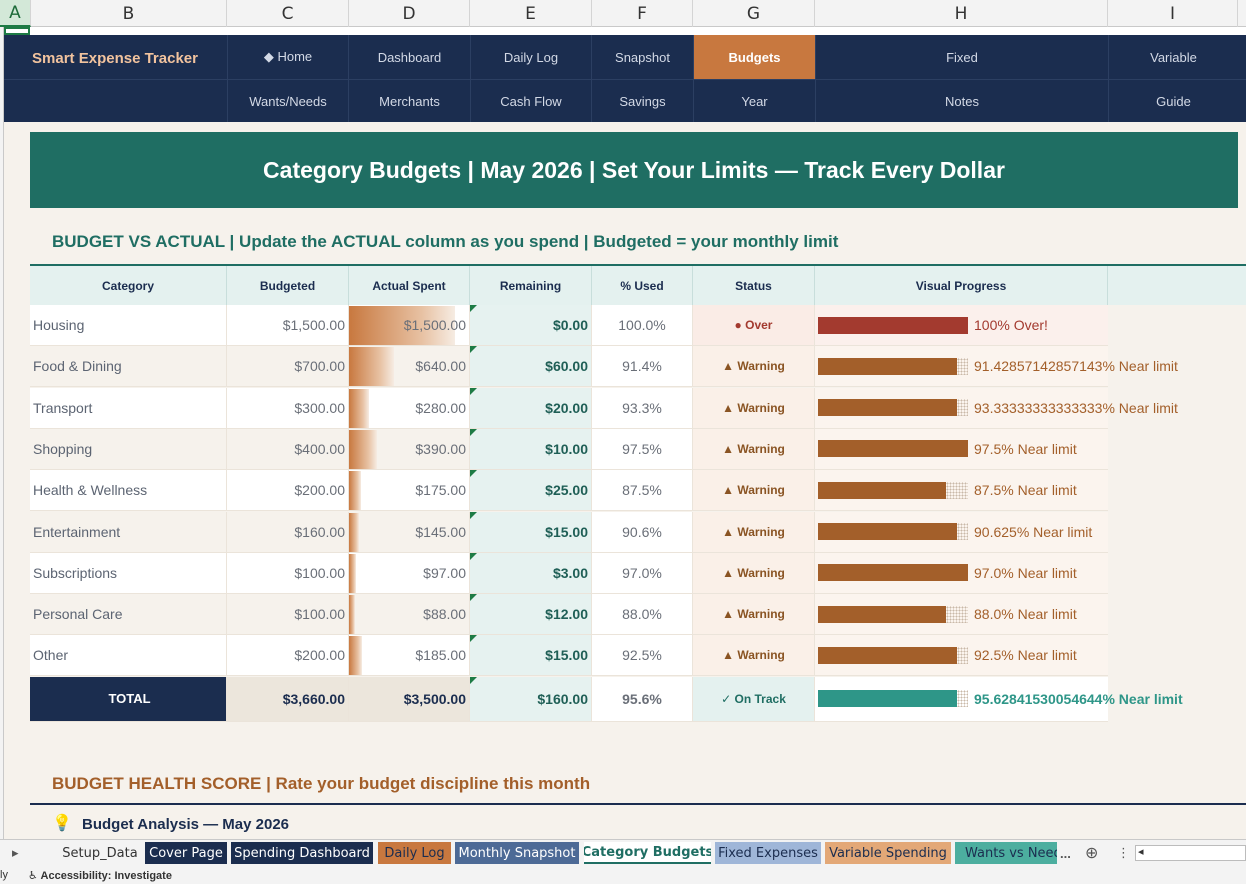 Image resolution: width=1246 pixels, height=884 pixels. What do you see at coordinates (1006, 853) in the screenshot?
I see `tab-wants-vs-needs: Wants vs Needs` at bounding box center [1006, 853].